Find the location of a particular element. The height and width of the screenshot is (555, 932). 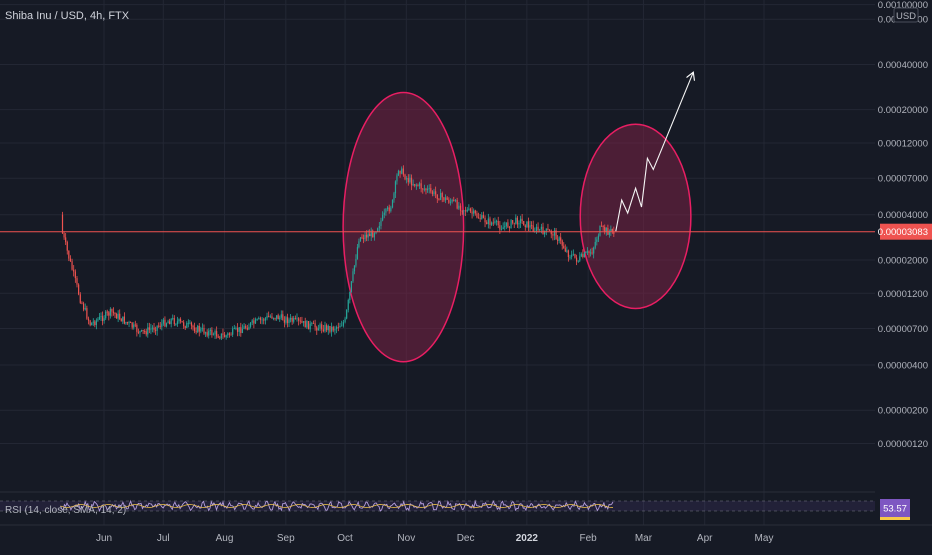

y-tick-label: 0.00007000 is located at coordinates (903, 179).